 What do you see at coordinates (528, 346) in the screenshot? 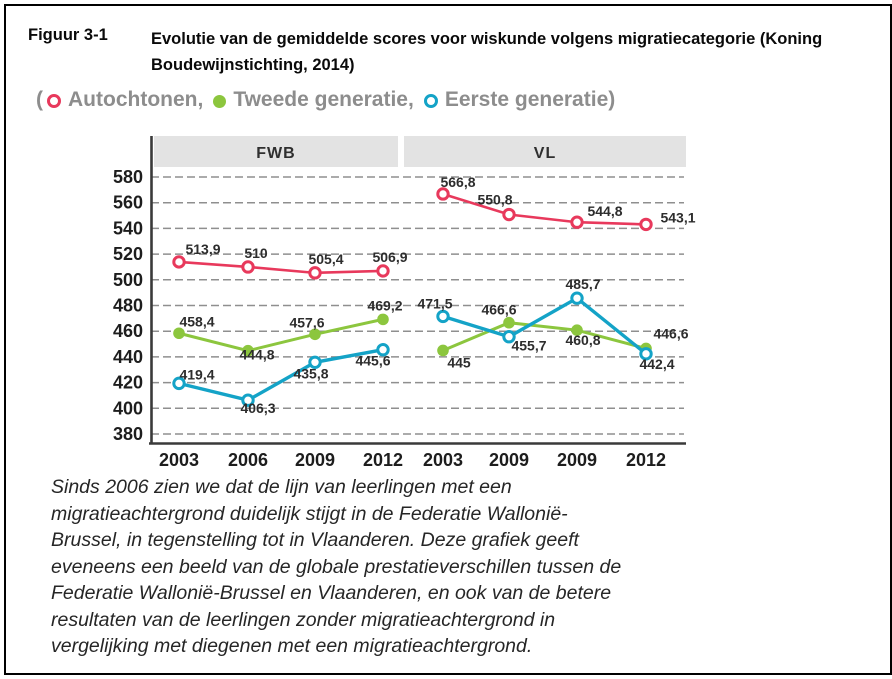
I see `data-label: 455,7` at bounding box center [528, 346].